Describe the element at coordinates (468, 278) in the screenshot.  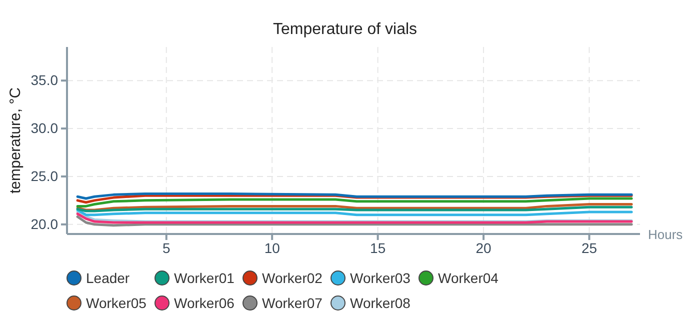
I see `legend-label: Worker04` at that location.